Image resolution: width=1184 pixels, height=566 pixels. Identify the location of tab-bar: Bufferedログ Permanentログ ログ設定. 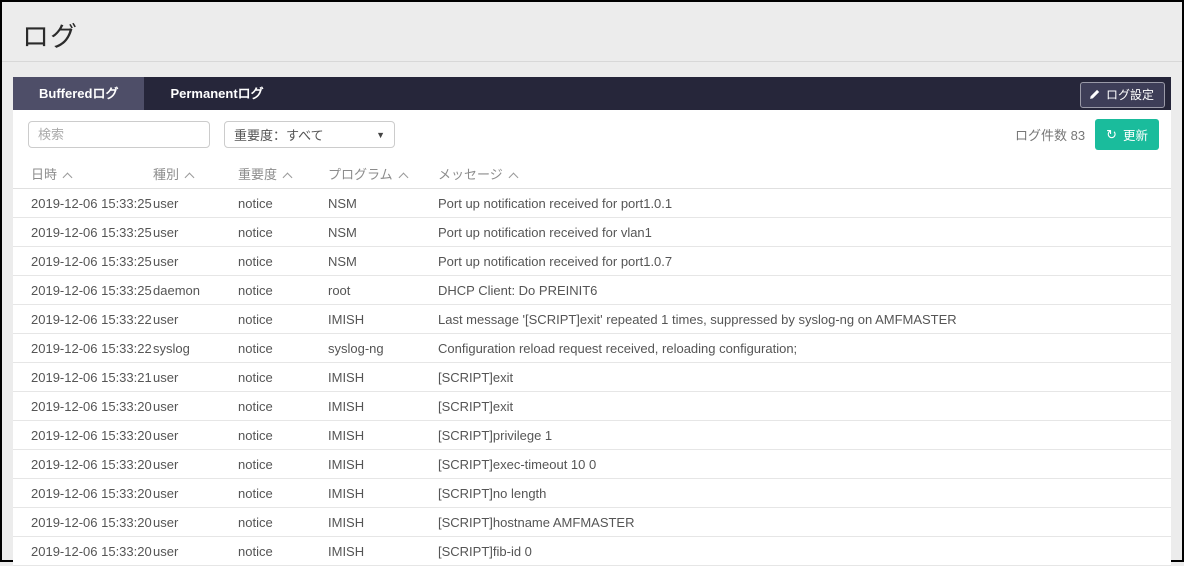
(592, 93).